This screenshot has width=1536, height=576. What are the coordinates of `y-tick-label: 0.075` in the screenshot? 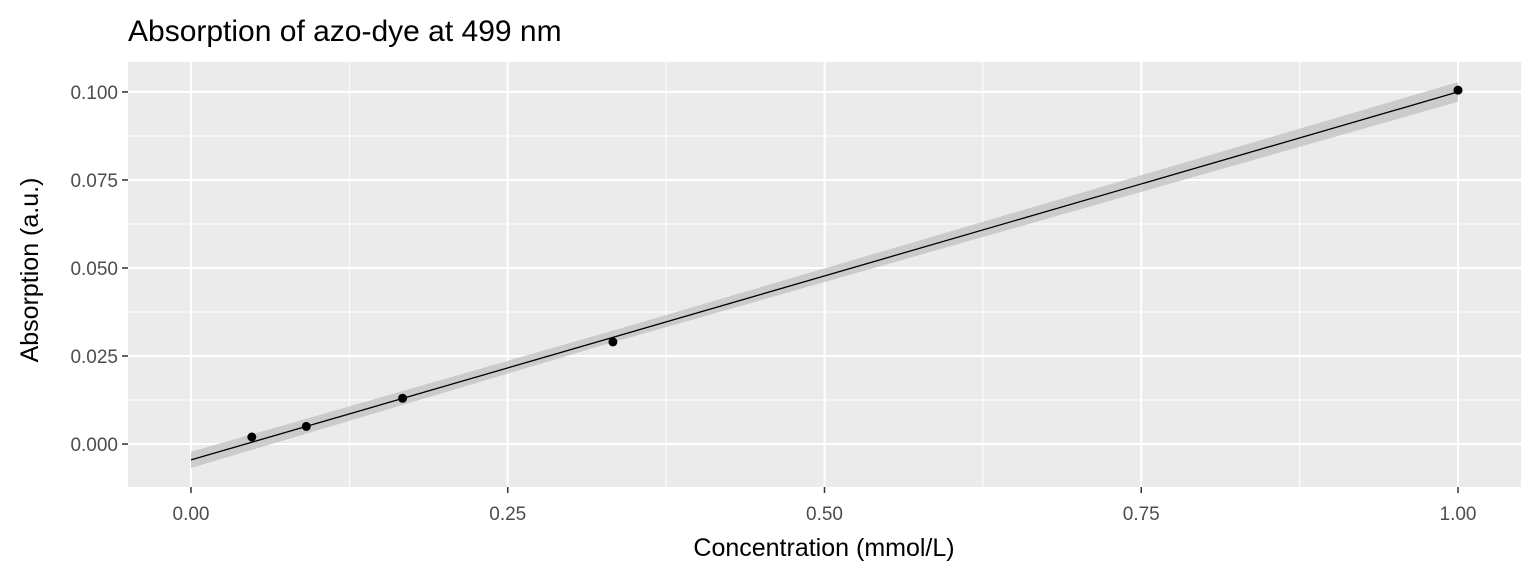 It's located at (94, 181).